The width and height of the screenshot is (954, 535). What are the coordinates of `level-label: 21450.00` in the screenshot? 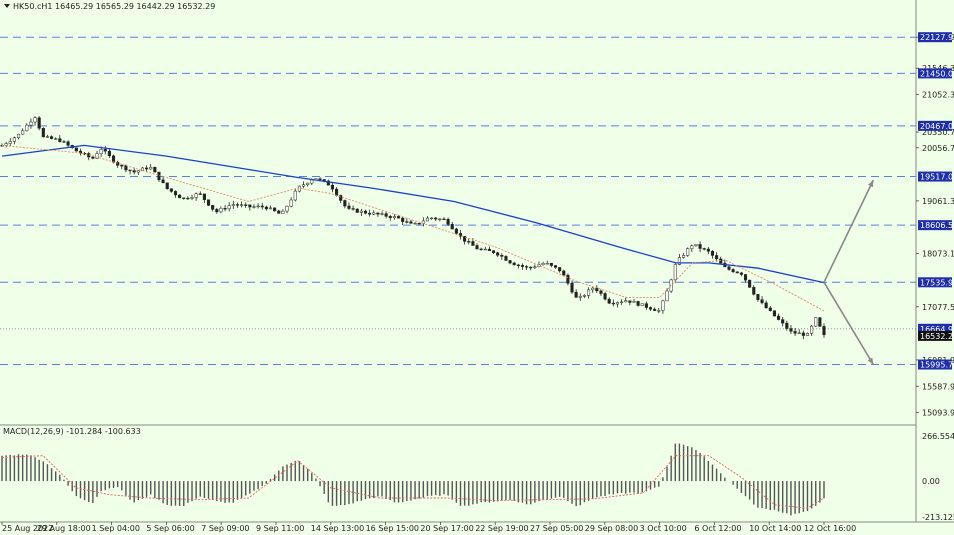 It's located at (937, 73).